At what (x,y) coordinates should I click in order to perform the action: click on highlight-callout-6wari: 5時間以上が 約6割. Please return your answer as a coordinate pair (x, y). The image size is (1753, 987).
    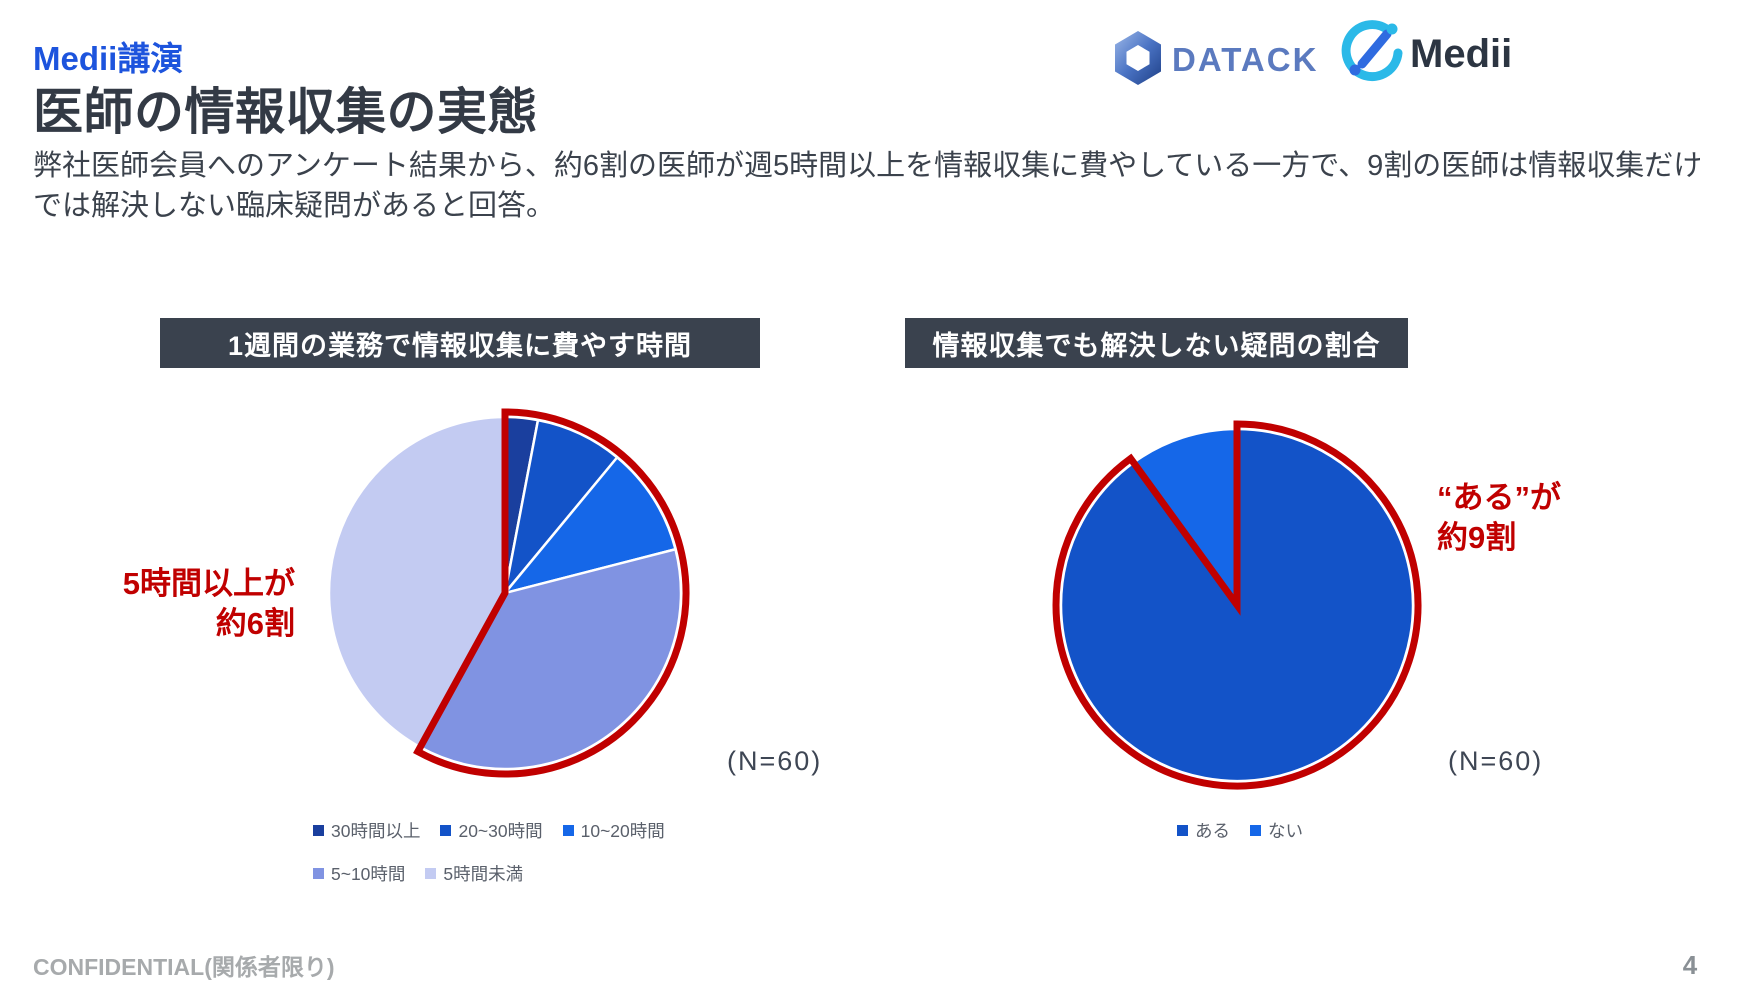
    Looking at the image, I should click on (175, 604).